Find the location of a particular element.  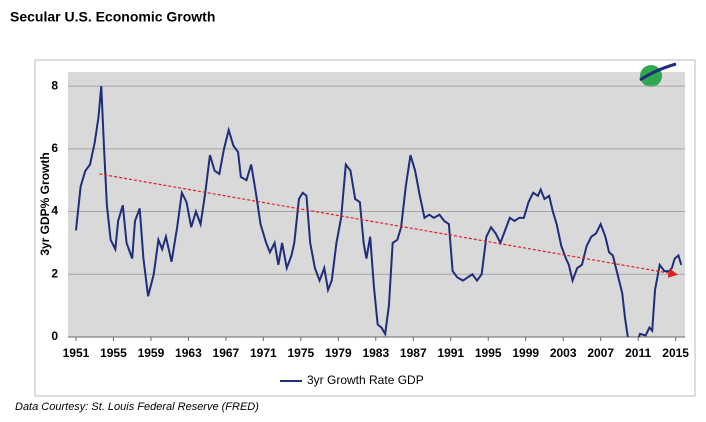

y-tick-label: 8 is located at coordinates (54, 85).